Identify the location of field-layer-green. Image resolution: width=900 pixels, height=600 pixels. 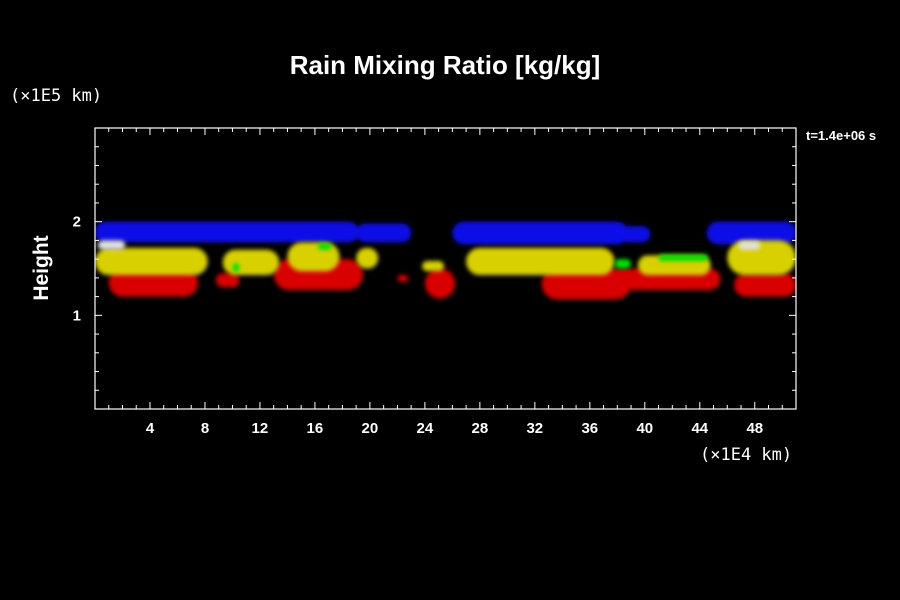
(470, 258).